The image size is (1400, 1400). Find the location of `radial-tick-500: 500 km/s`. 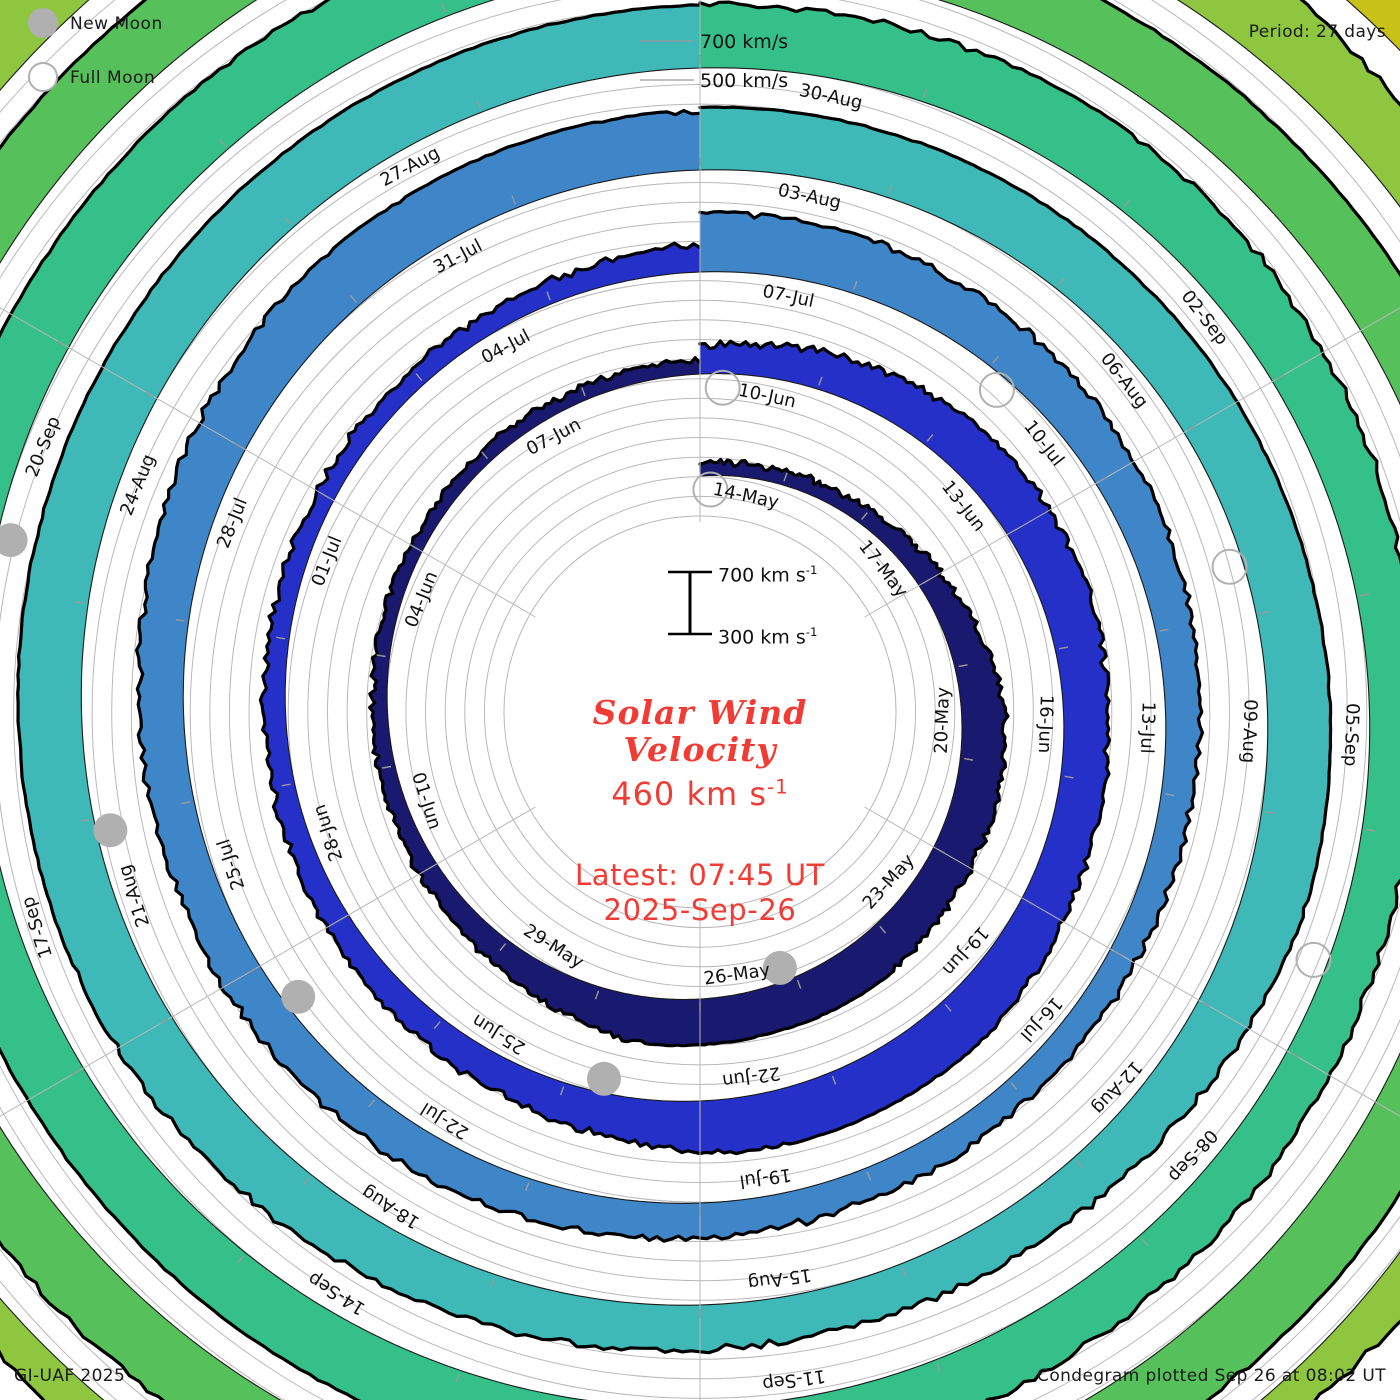

radial-tick-500: 500 km/s is located at coordinates (744, 81).